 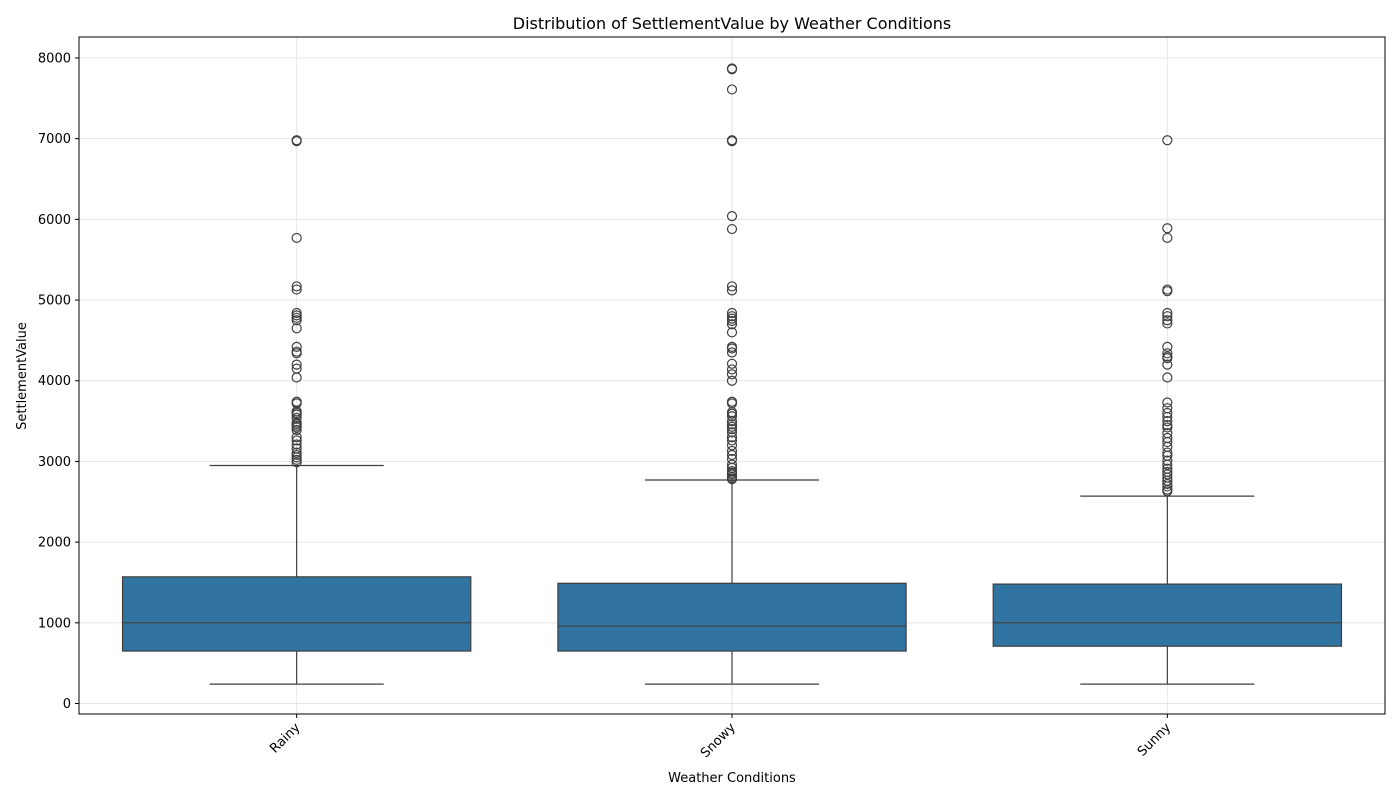 I want to click on y-tick-label: 0, so click(x=67, y=704).